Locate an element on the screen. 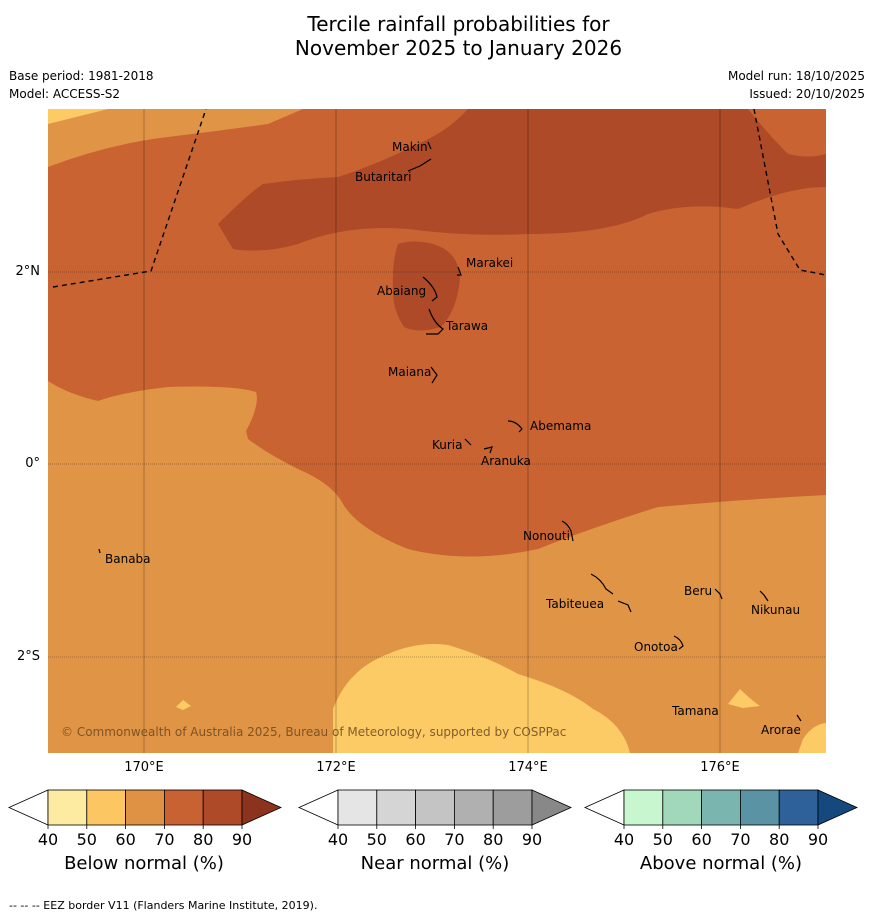 Image resolution: width=873 pixels, height=919 pixels. region-below-40-50-small is located at coordinates (183, 705).